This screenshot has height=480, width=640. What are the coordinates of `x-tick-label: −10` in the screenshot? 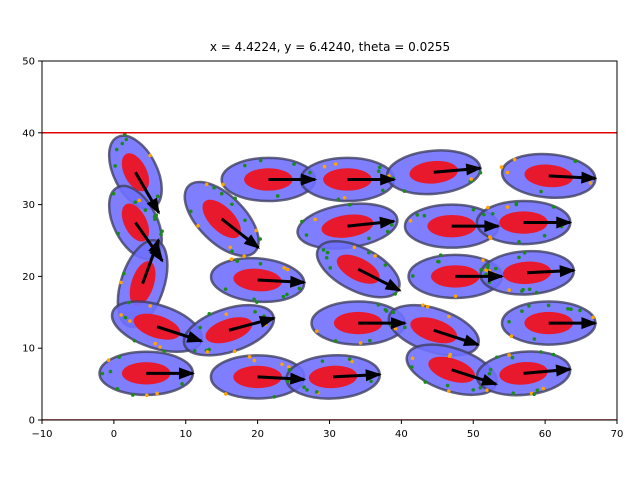 It's located at (41, 434).